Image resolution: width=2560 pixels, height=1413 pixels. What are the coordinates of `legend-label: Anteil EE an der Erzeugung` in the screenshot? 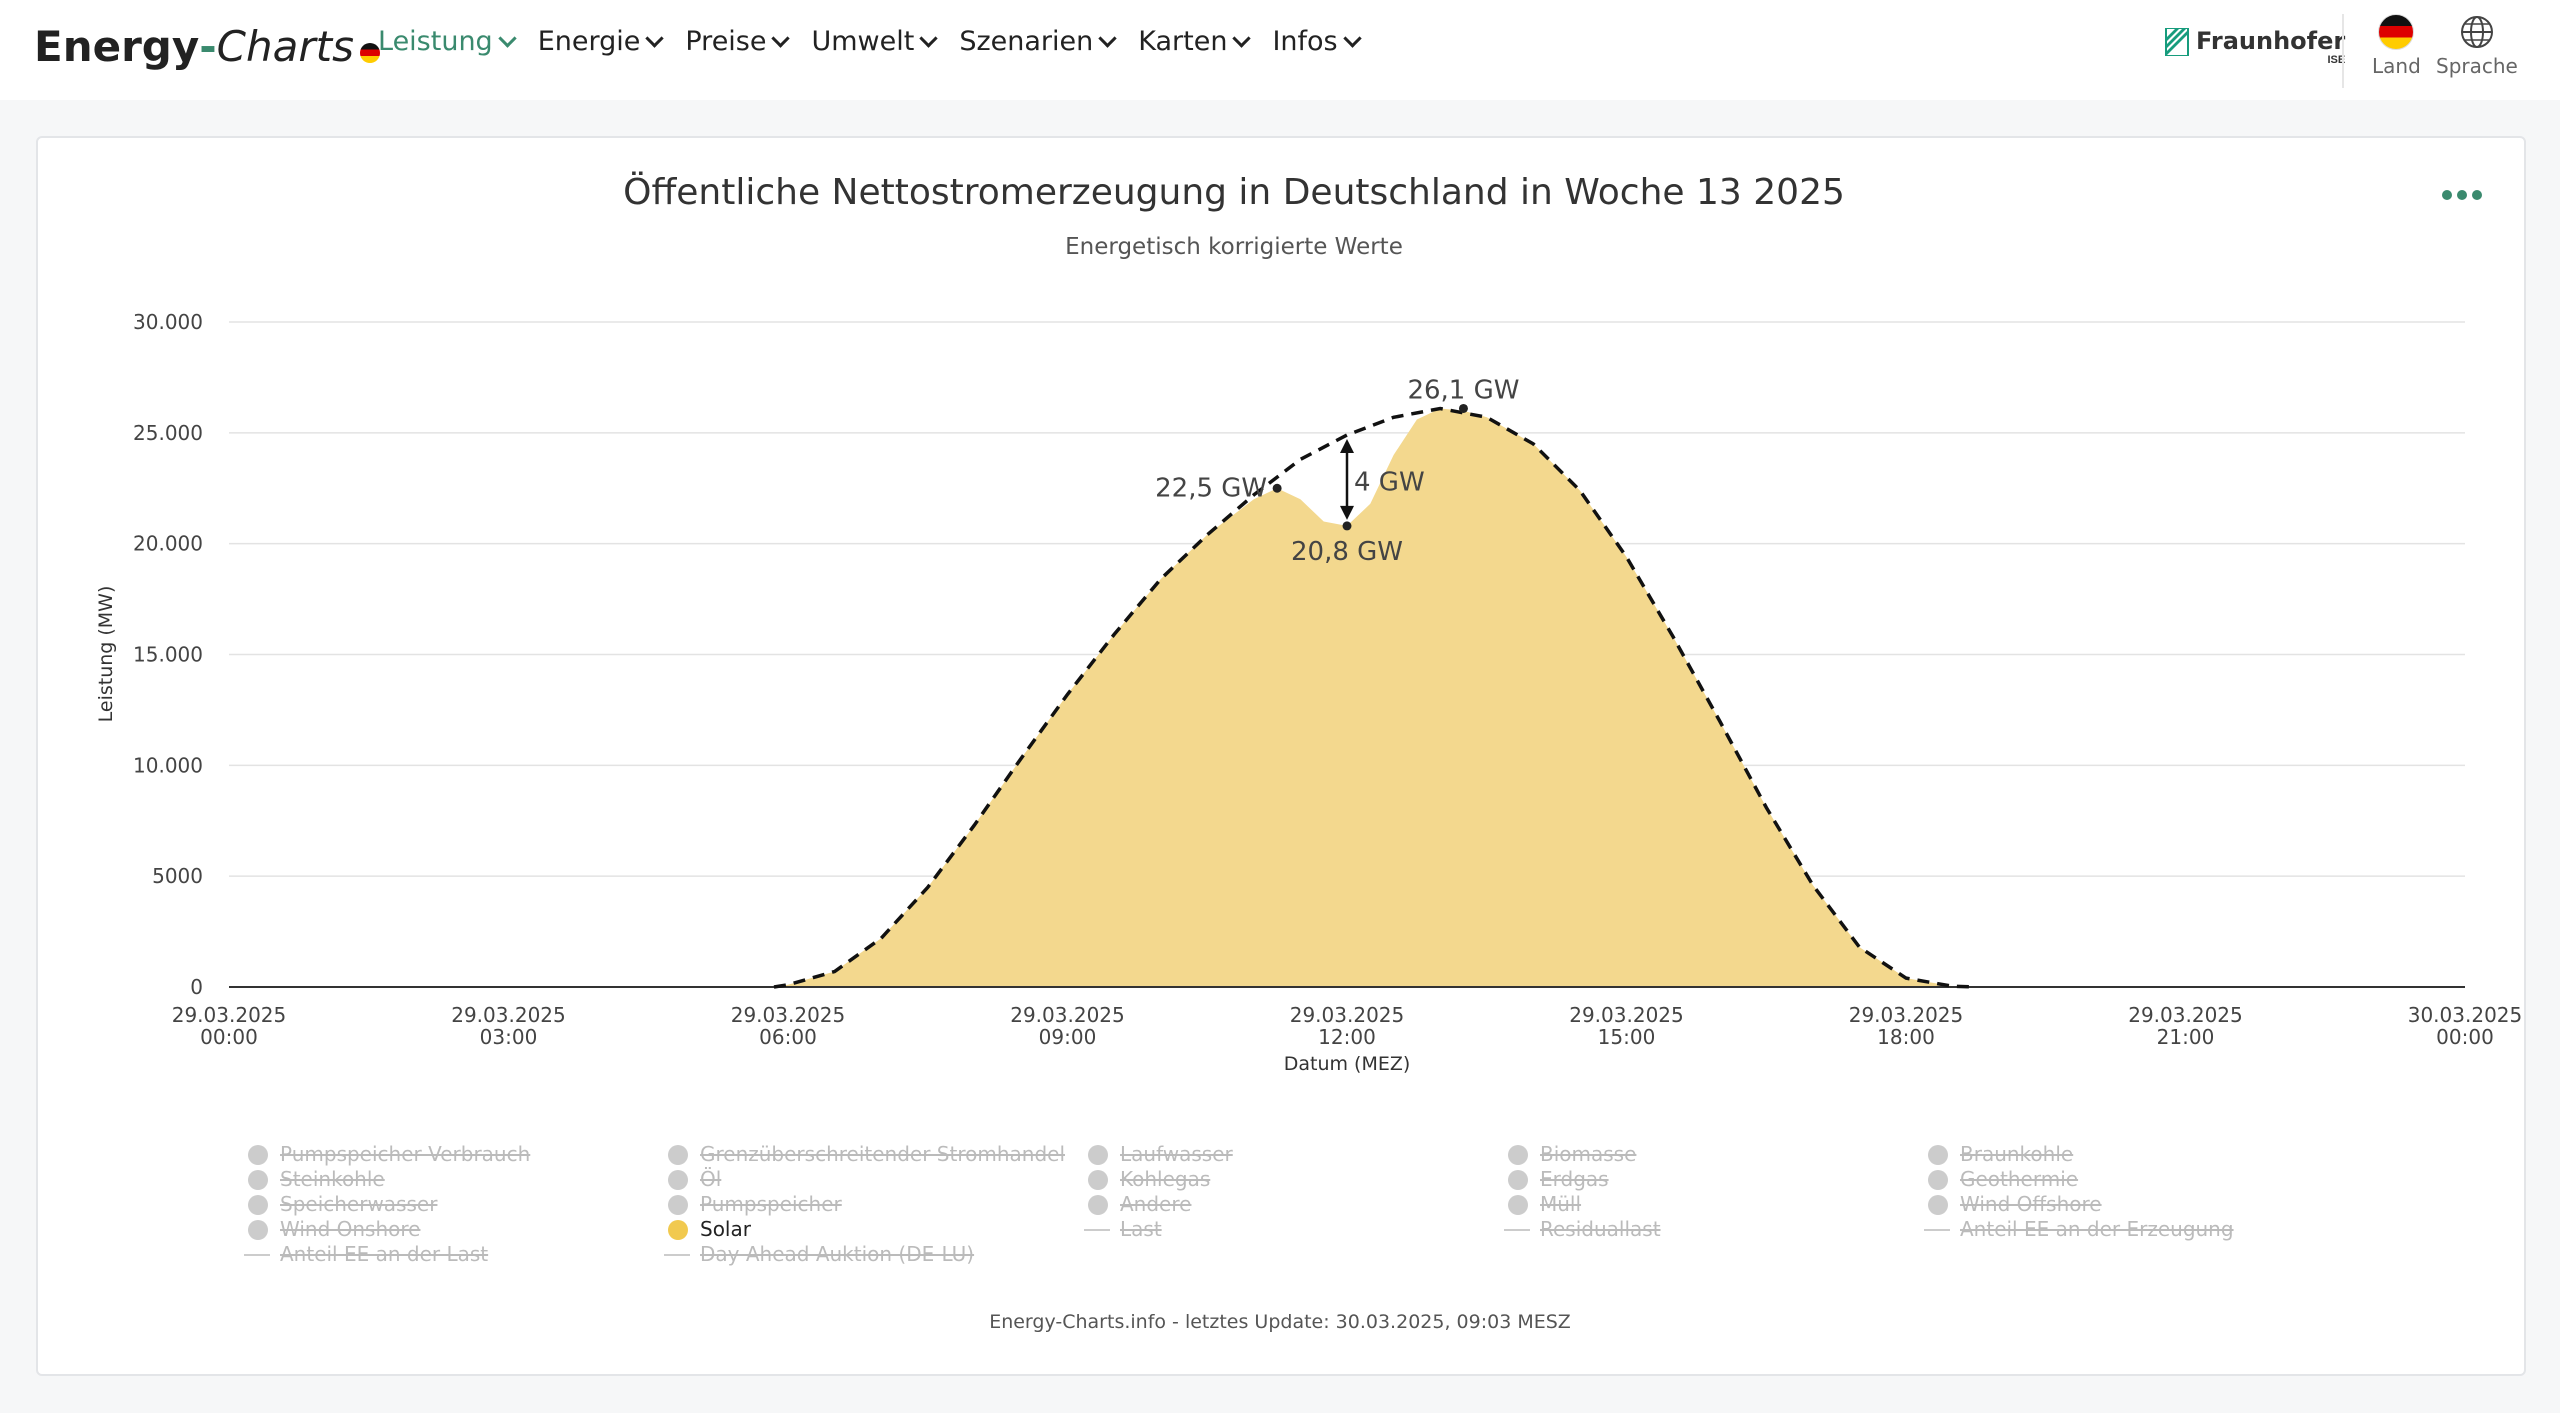 It's located at (2097, 1229).